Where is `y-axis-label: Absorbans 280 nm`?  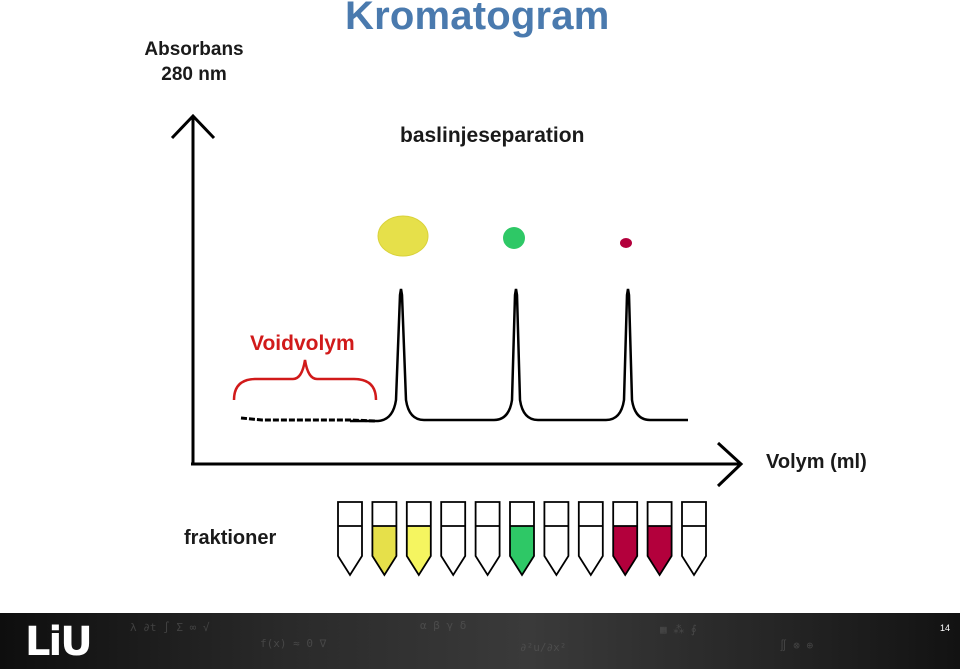
y-axis-label: Absorbans 280 nm is located at coordinates (194, 62).